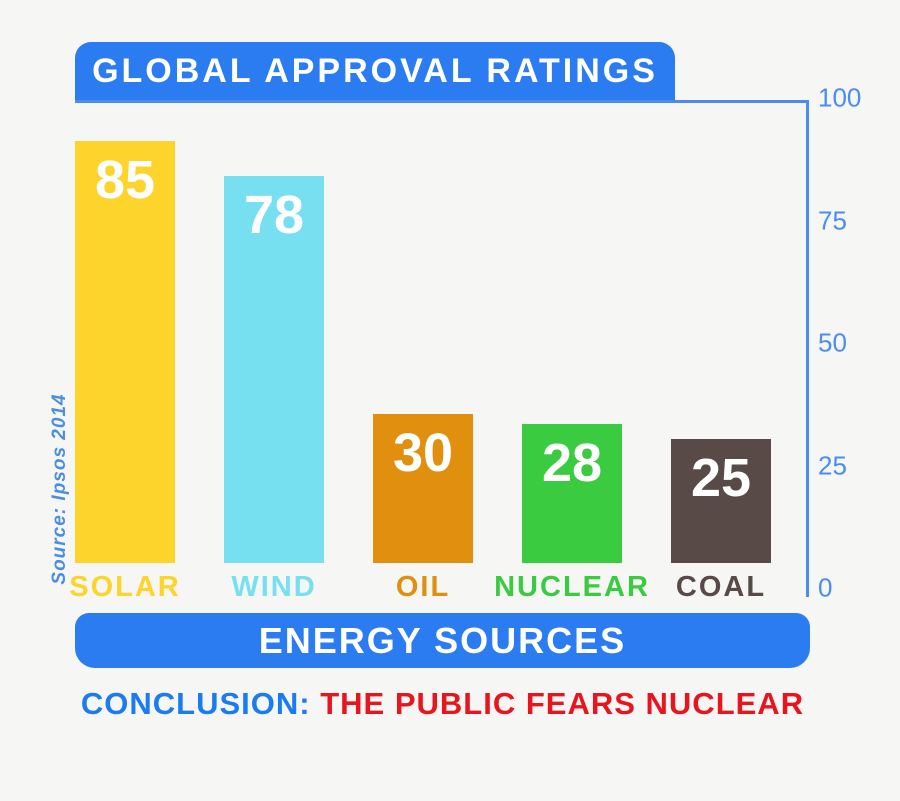 This screenshot has height=801, width=900. What do you see at coordinates (423, 453) in the screenshot?
I see `bar-value-label: 30` at bounding box center [423, 453].